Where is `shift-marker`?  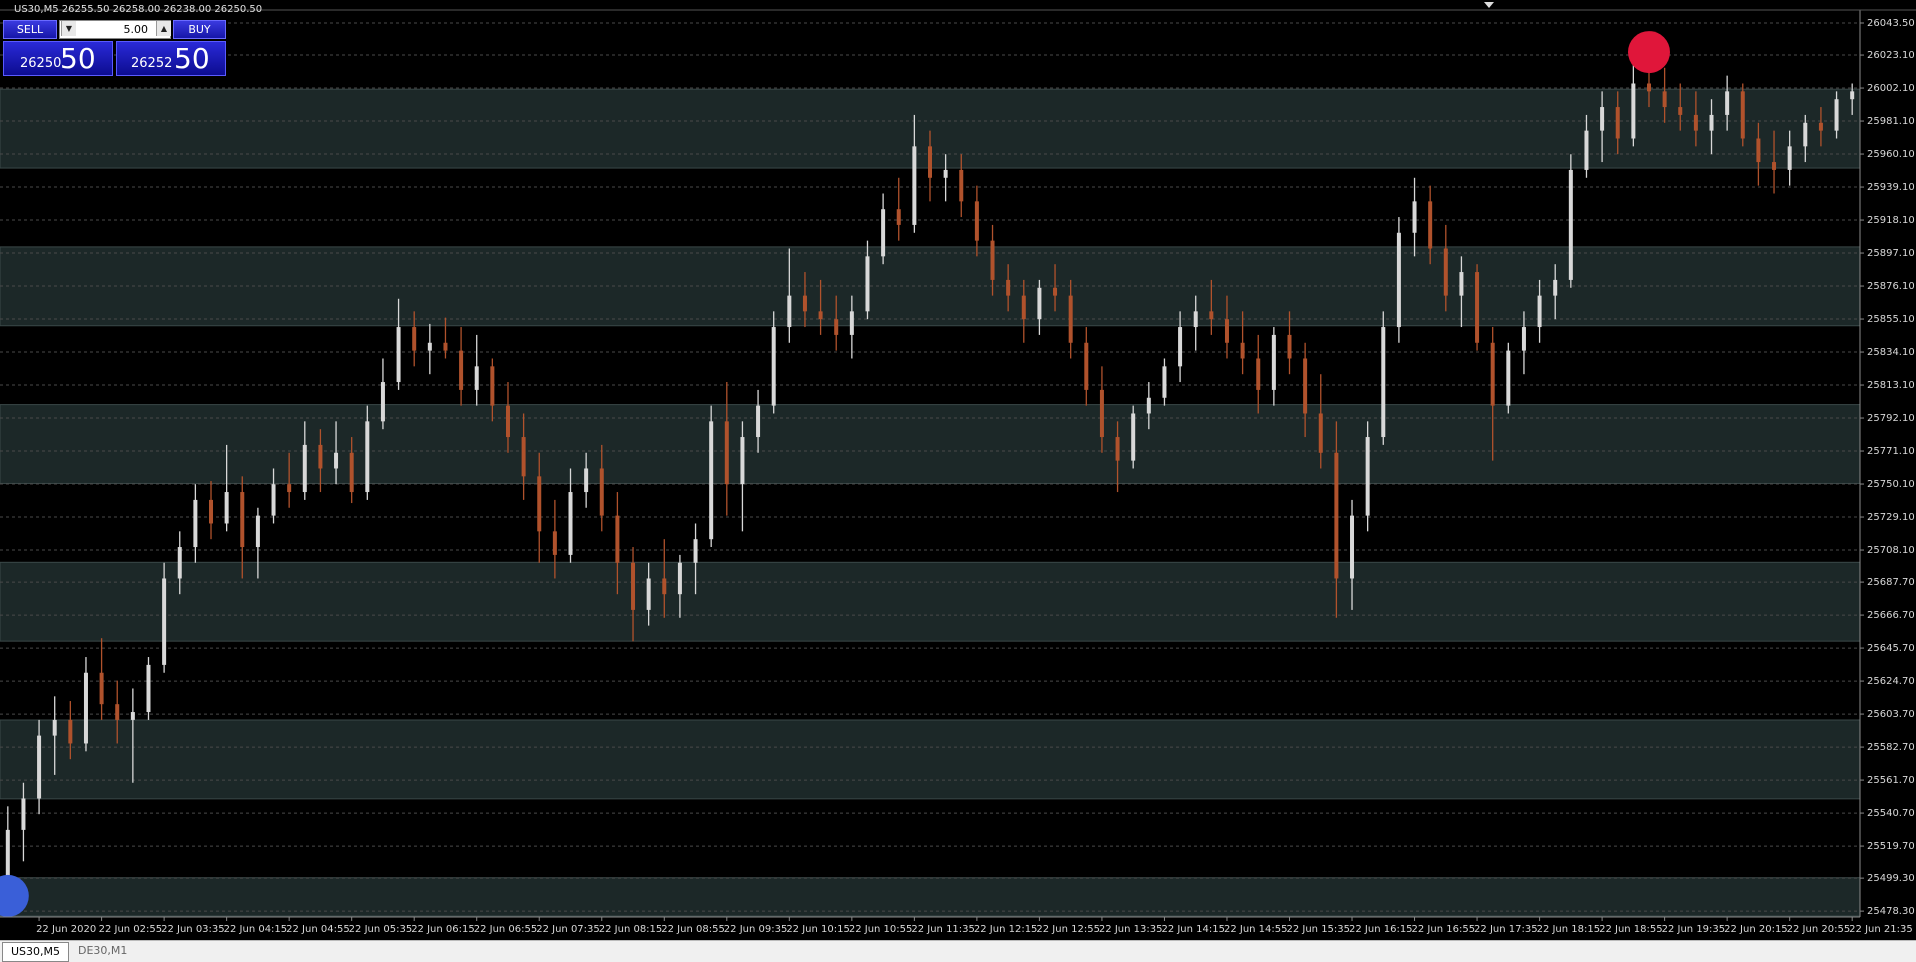
shift-marker is located at coordinates (1489, 5).